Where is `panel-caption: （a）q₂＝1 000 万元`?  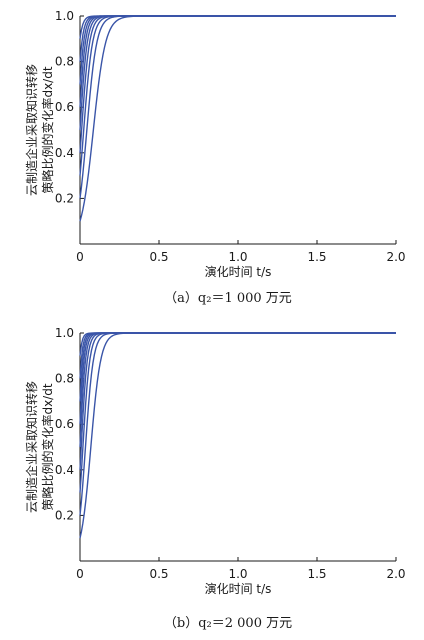 panel-caption: （a）q₂＝1 000 万元 is located at coordinates (228, 298).